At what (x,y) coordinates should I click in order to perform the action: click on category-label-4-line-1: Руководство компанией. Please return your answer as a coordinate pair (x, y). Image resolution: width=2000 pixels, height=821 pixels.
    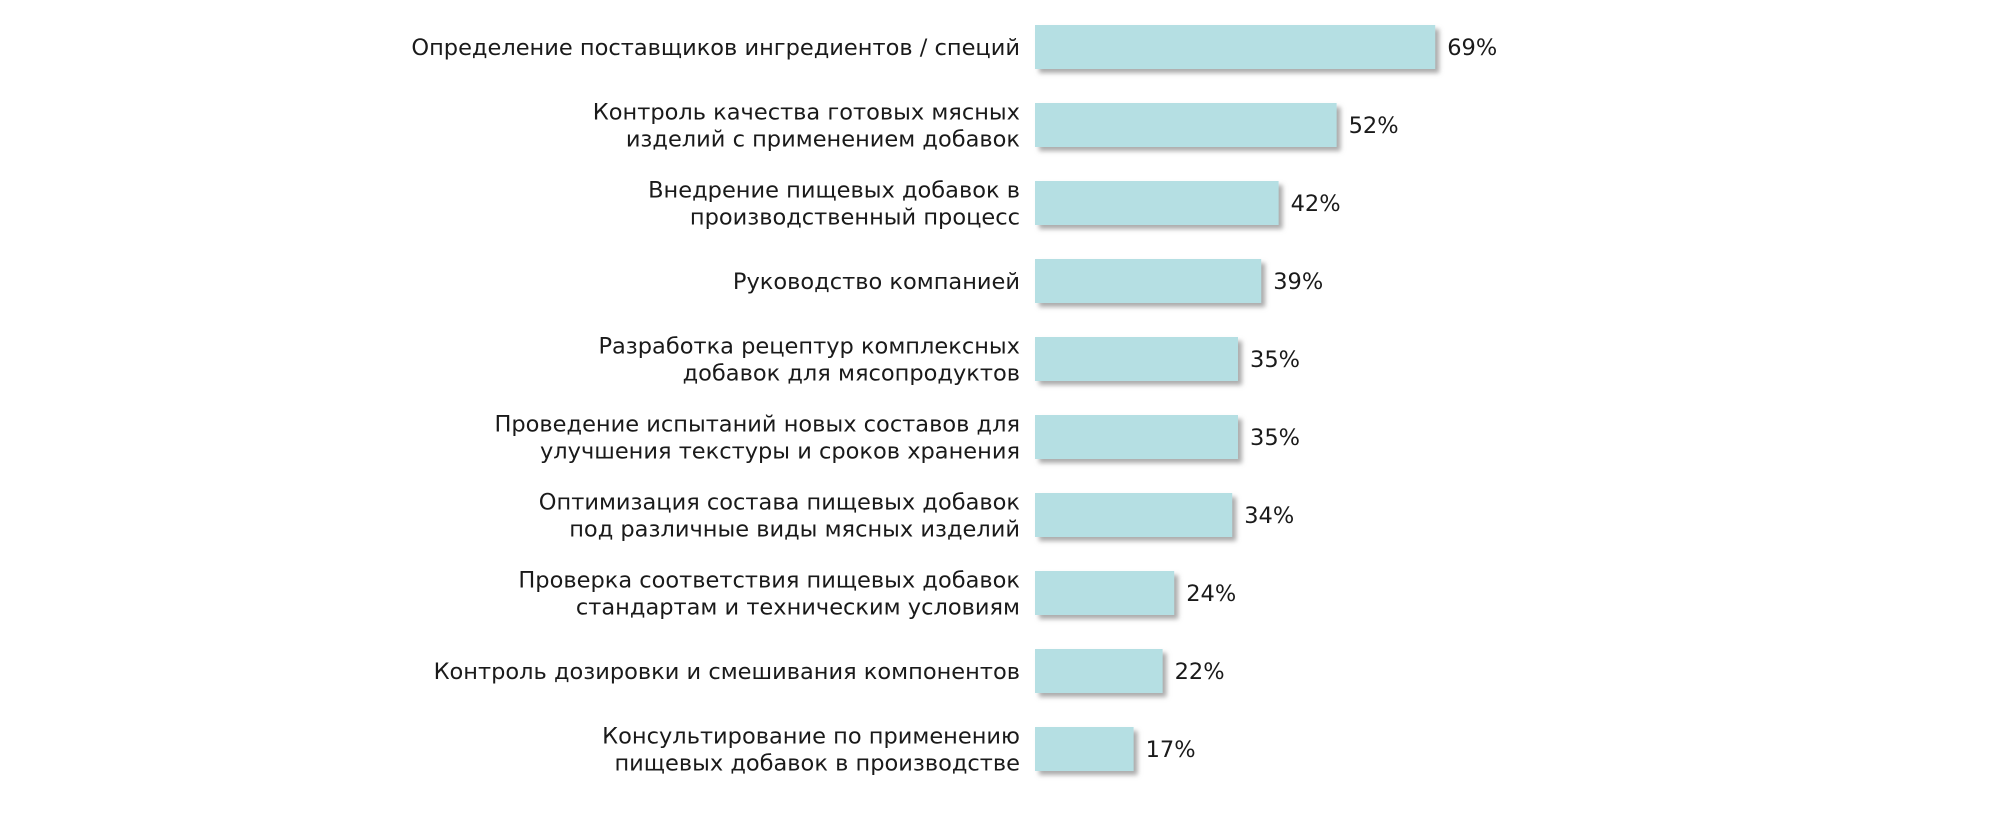
    Looking at the image, I should click on (876, 282).